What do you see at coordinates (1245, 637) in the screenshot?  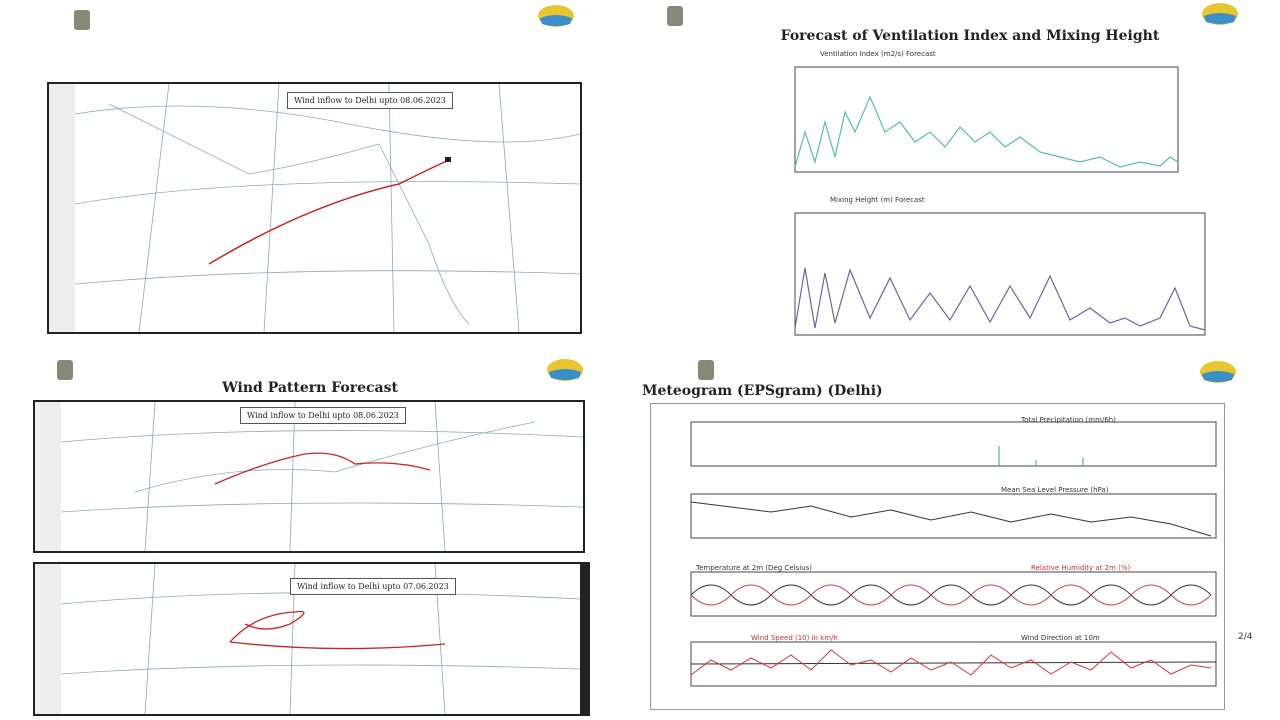 I see `page-indicator: 2/4` at bounding box center [1245, 637].